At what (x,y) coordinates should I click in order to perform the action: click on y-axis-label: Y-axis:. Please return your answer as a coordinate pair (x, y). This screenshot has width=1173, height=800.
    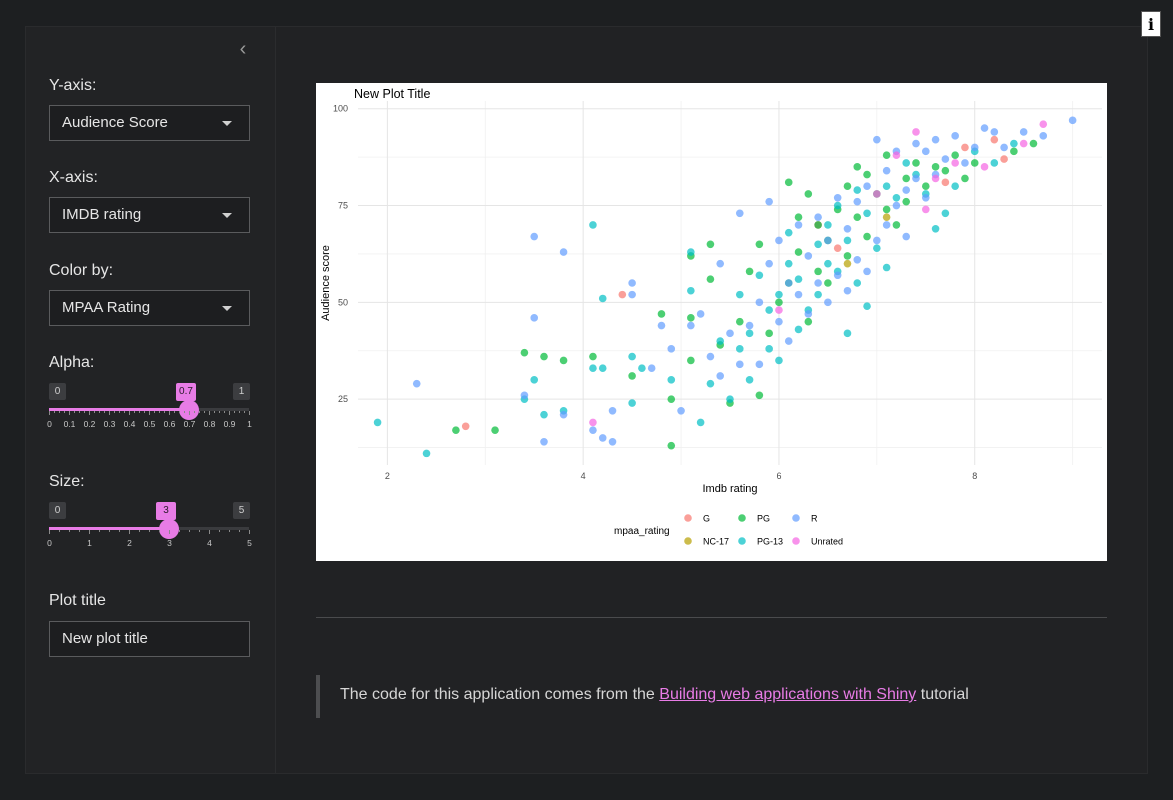
    Looking at the image, I should click on (73, 85).